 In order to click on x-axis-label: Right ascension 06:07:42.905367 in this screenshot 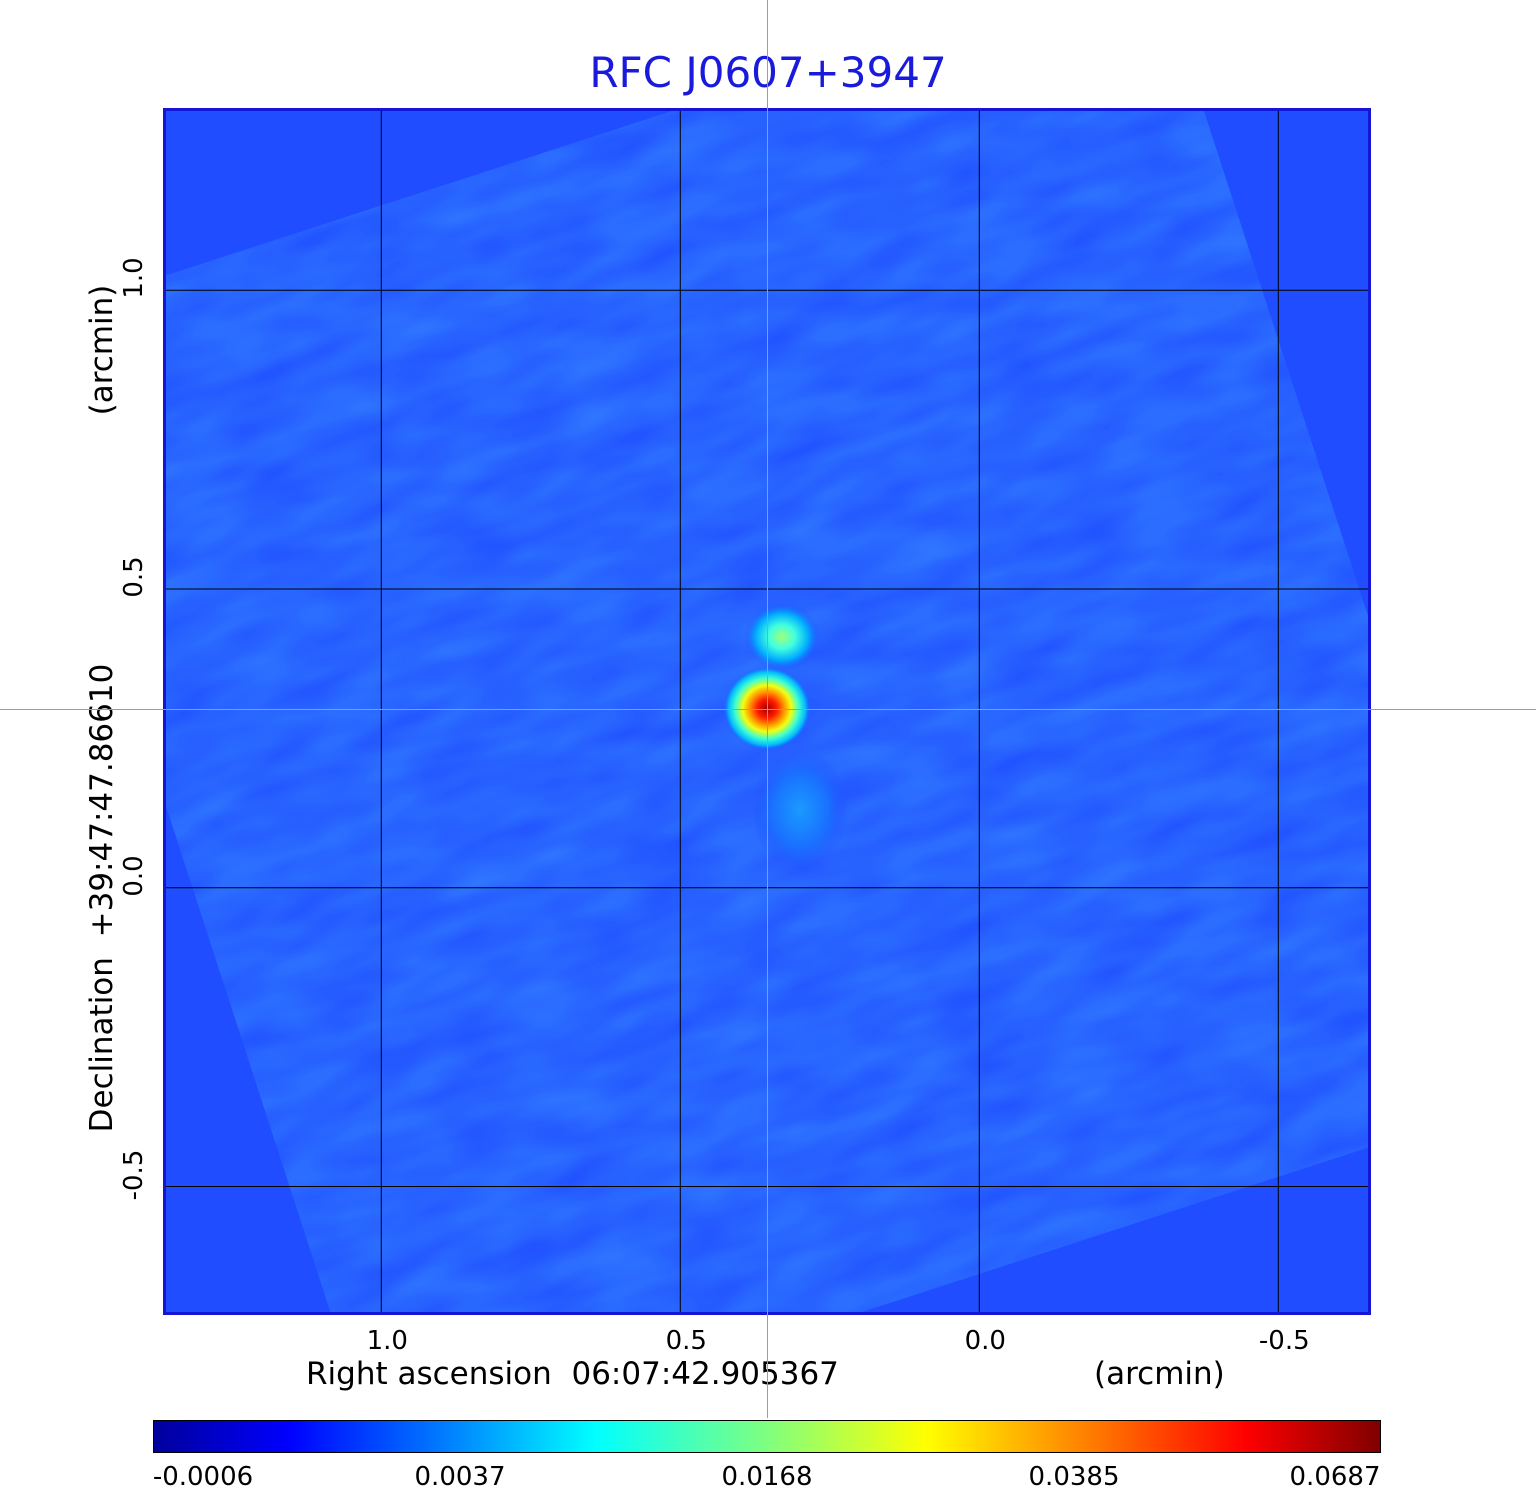, I will do `click(572, 1374)`.